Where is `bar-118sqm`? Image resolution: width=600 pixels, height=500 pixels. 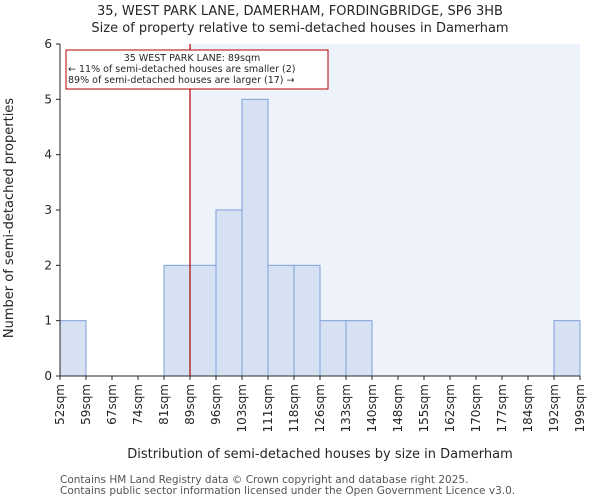 bar-118sqm is located at coordinates (307, 320).